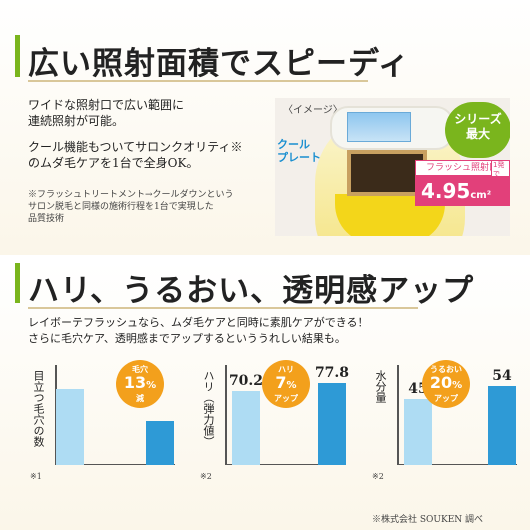  Describe the element at coordinates (135, 155) in the screenshot. I see `section1-para2: クール機能もついてサロンクオリティ※ のムダ毛ケアを1台で全身OK。` at that location.